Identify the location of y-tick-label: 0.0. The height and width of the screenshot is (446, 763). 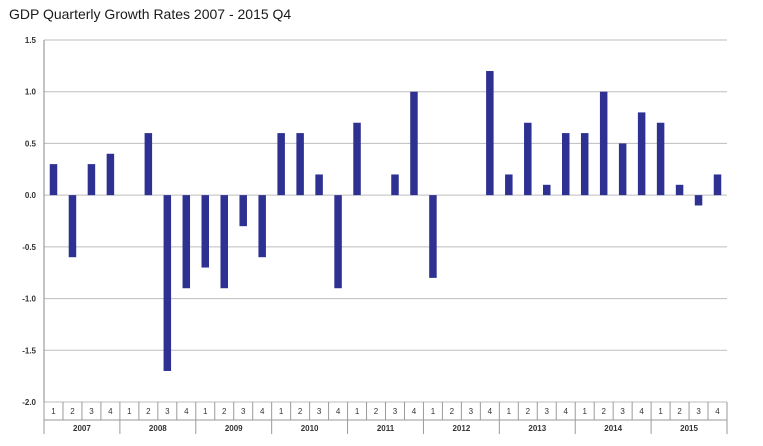
(31, 195).